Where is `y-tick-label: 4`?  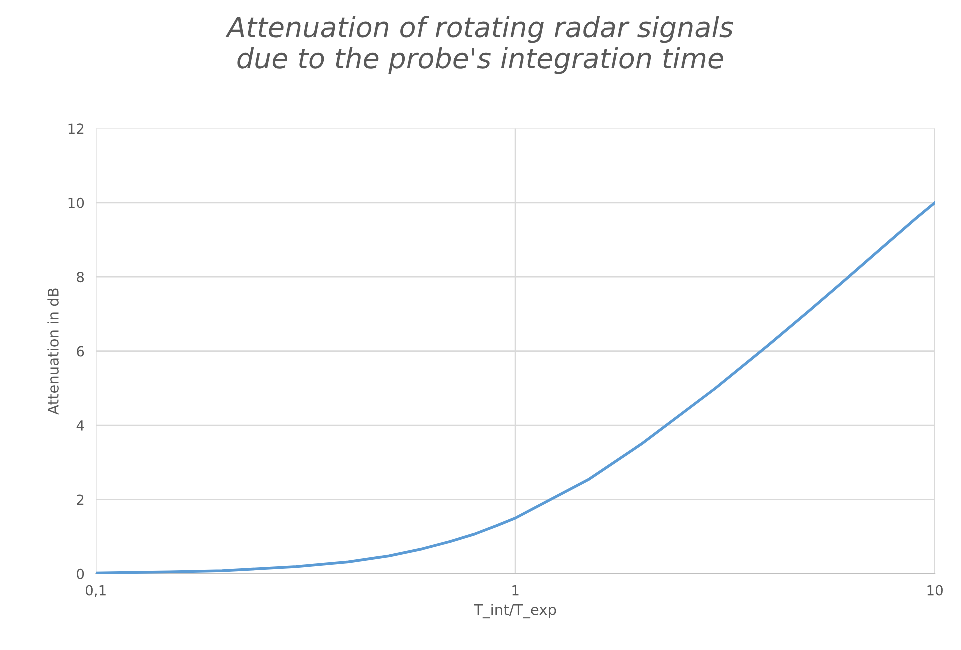
y-tick-label: 4 is located at coordinates (80, 425).